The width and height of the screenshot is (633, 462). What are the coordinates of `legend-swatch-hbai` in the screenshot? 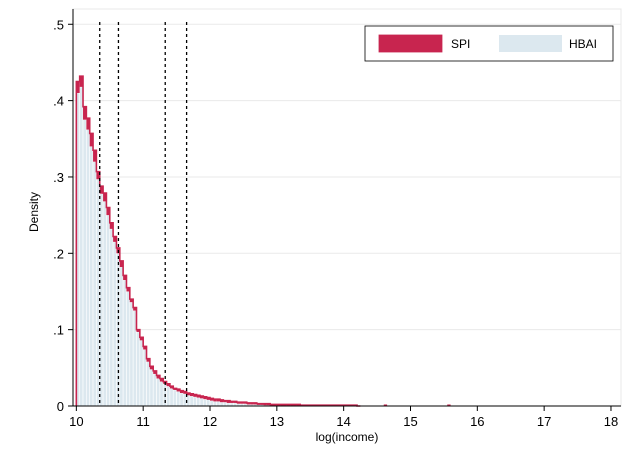 It's located at (530, 43).